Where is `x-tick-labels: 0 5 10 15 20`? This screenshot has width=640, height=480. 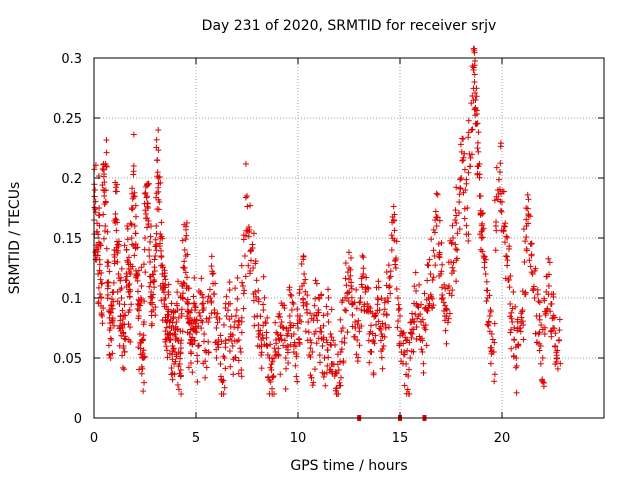 x-tick-labels: 0 5 10 15 20 is located at coordinates (300, 438).